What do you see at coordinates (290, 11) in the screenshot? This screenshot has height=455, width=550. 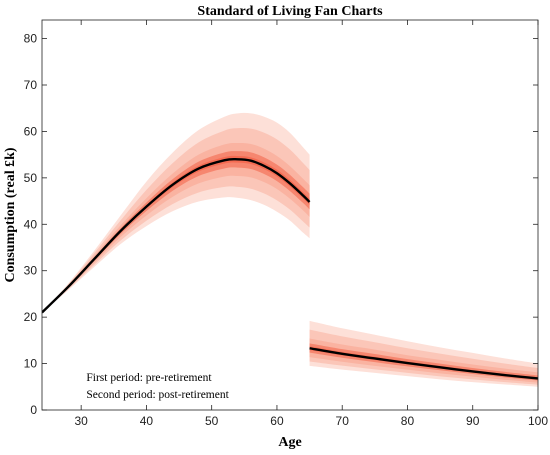 I see `chart-title: Standard of Living Fan Charts` at bounding box center [290, 11].